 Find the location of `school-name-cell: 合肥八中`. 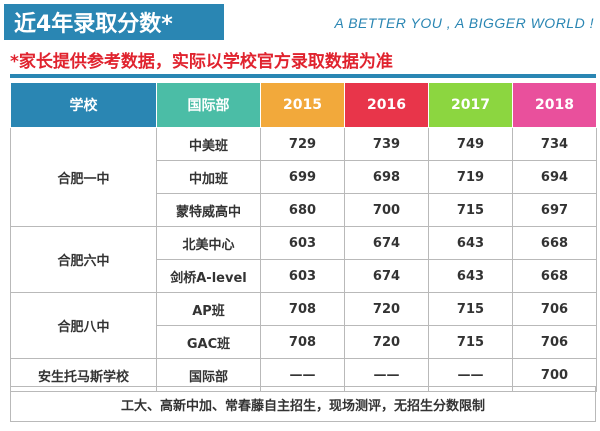

school-name-cell: 合肥八中 is located at coordinates (83, 325).